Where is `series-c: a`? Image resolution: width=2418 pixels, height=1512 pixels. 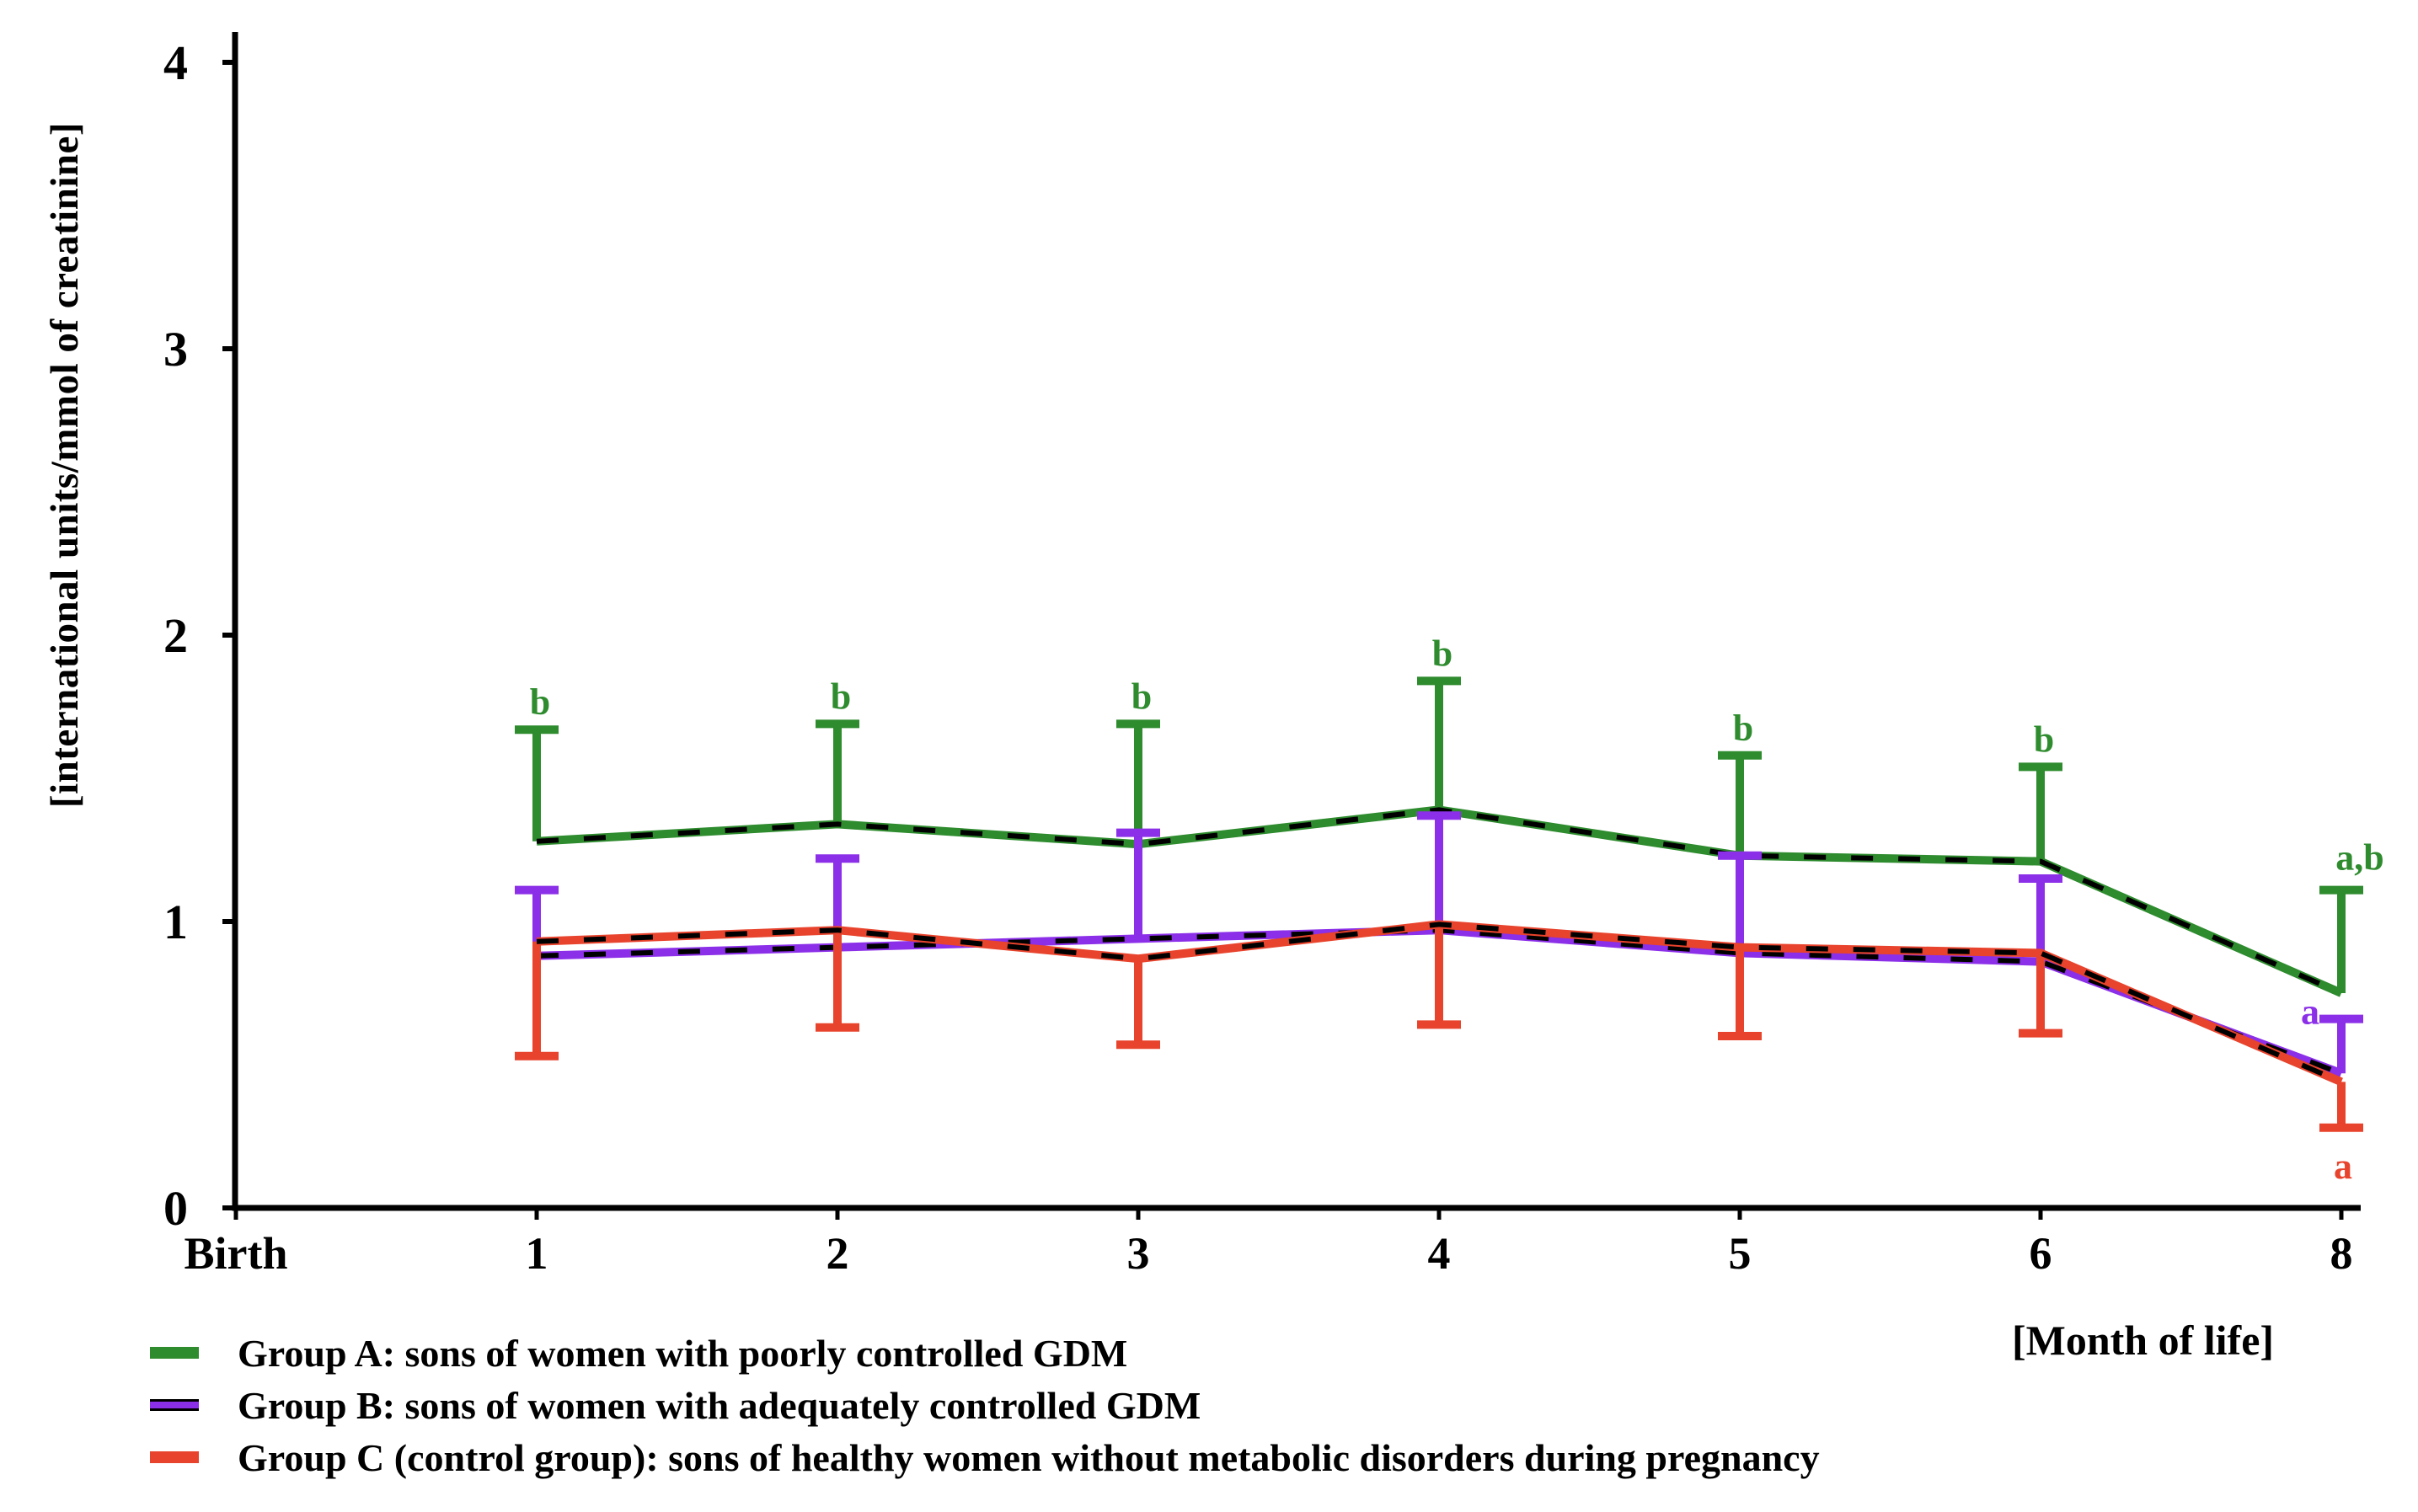
series-c: a is located at coordinates (1439, 1053).